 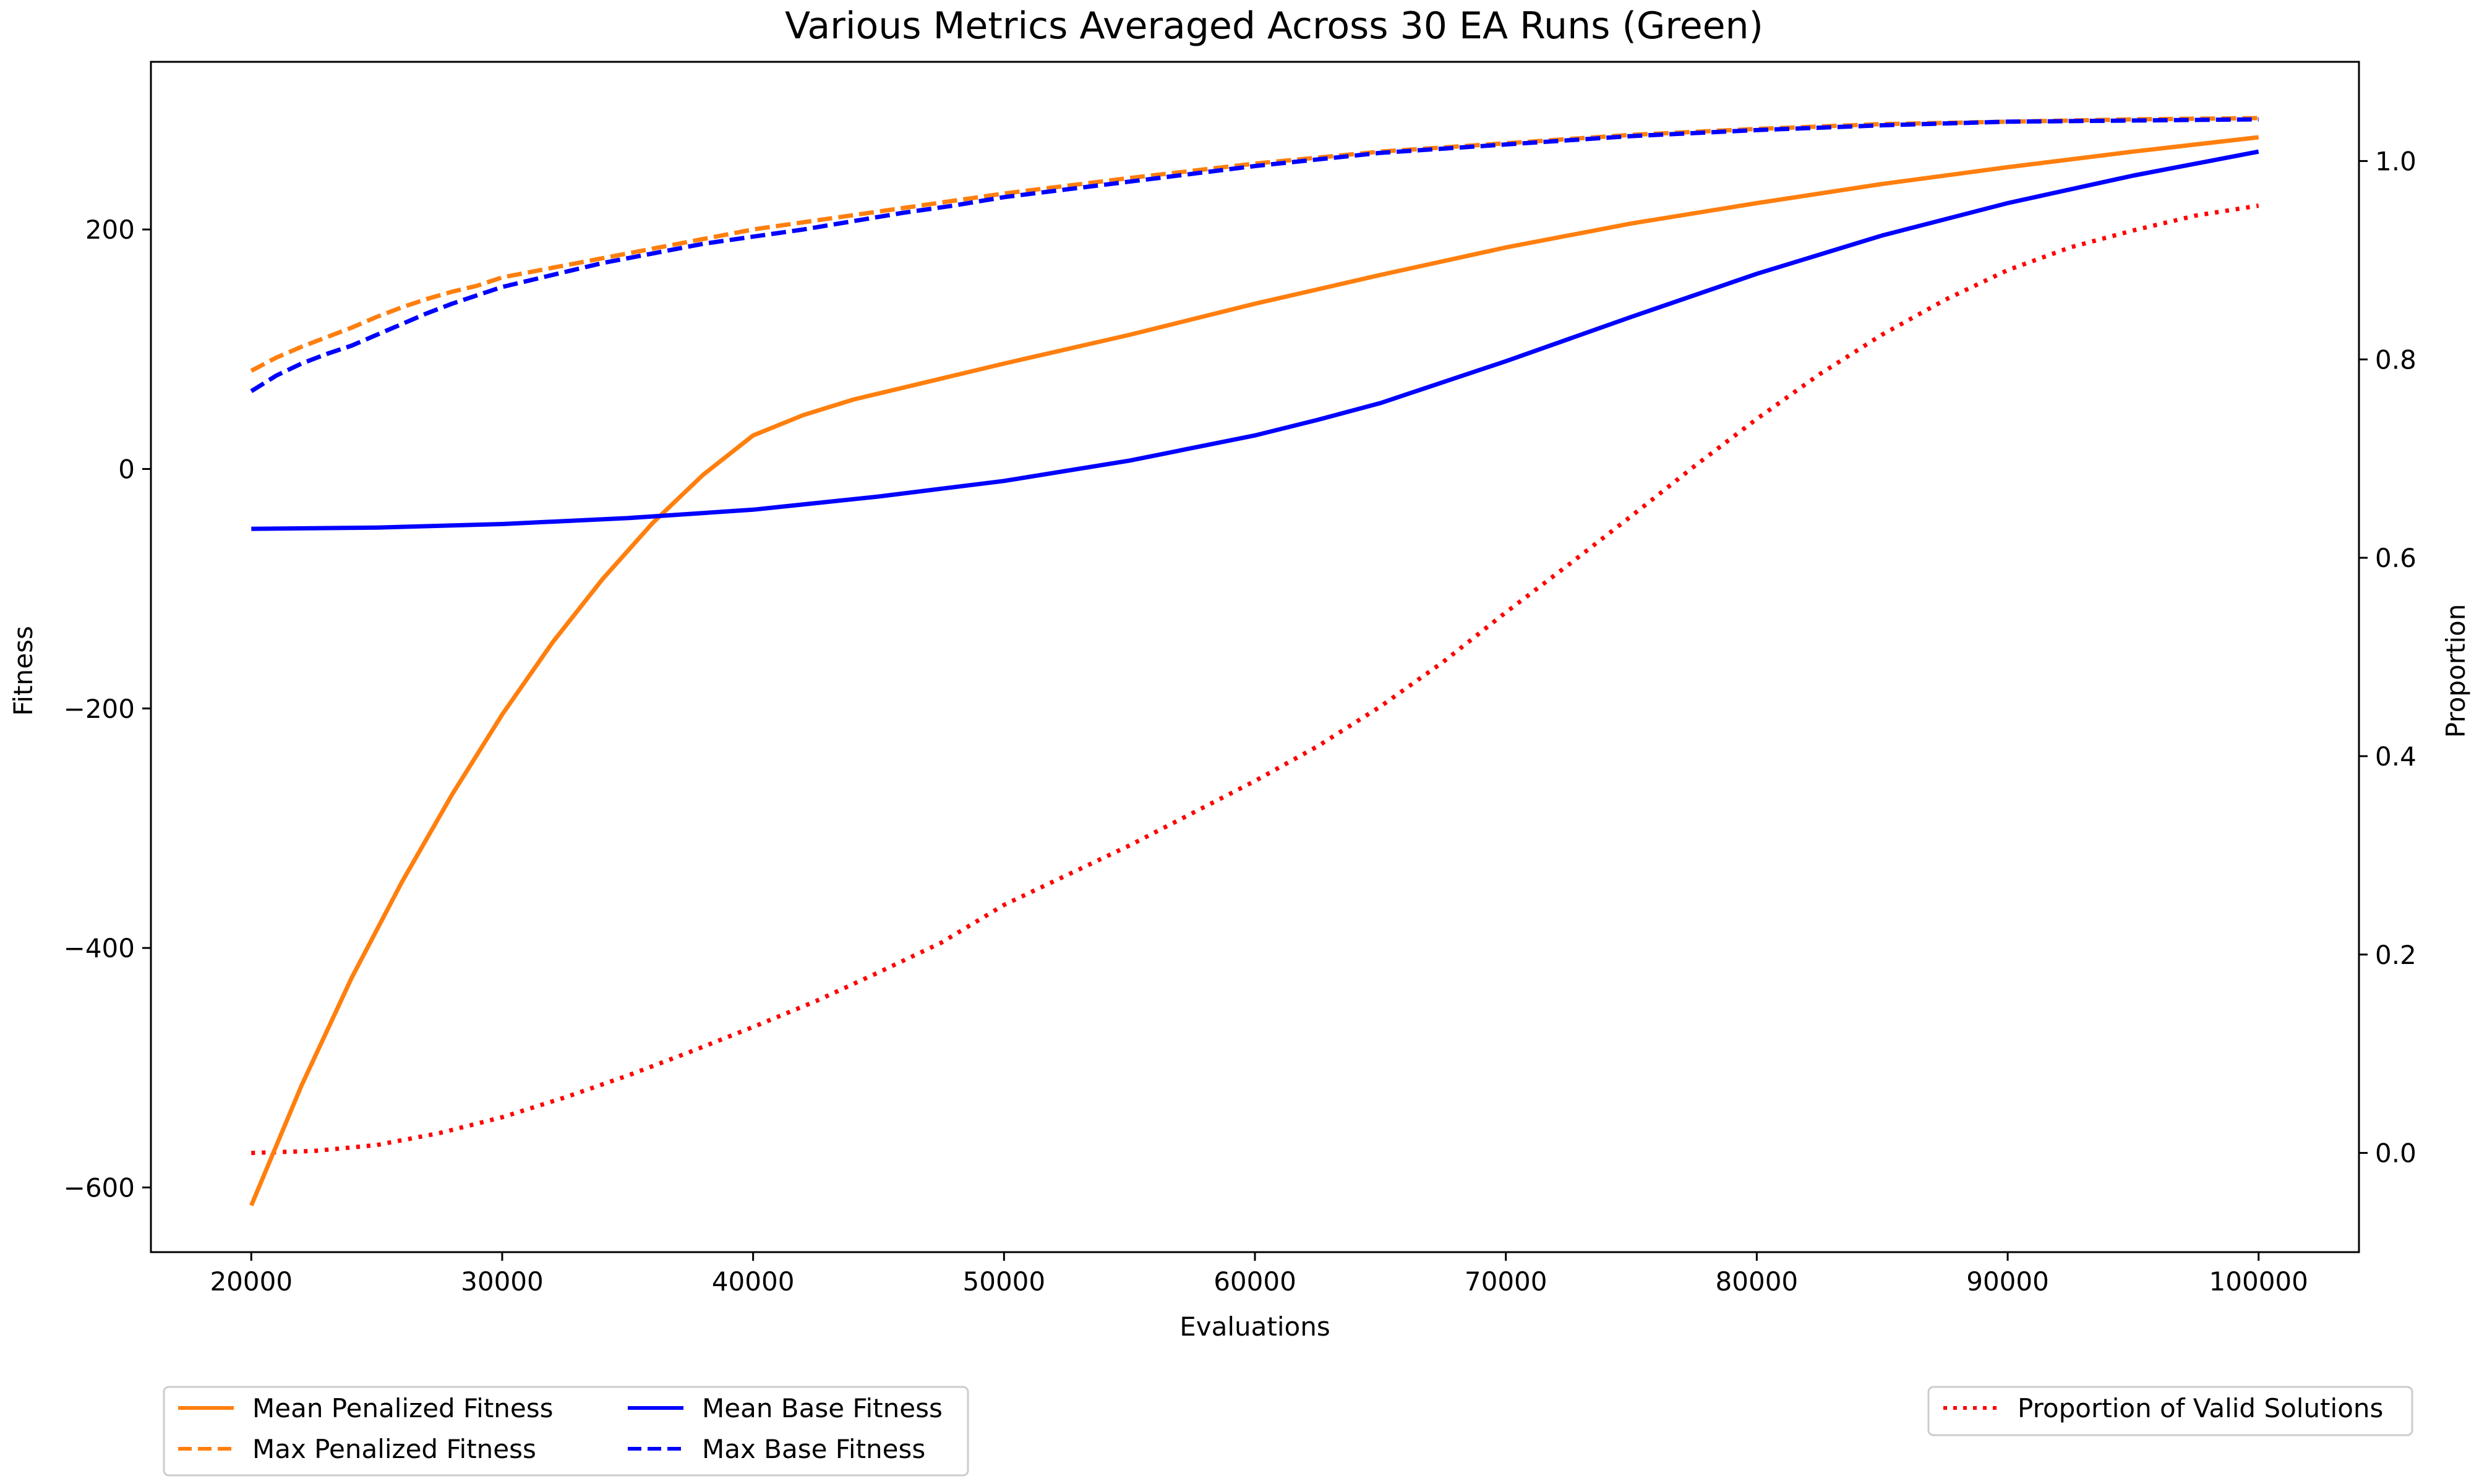 What do you see at coordinates (502, 1281) in the screenshot?
I see `x-tick-label-30000: 30000` at bounding box center [502, 1281].